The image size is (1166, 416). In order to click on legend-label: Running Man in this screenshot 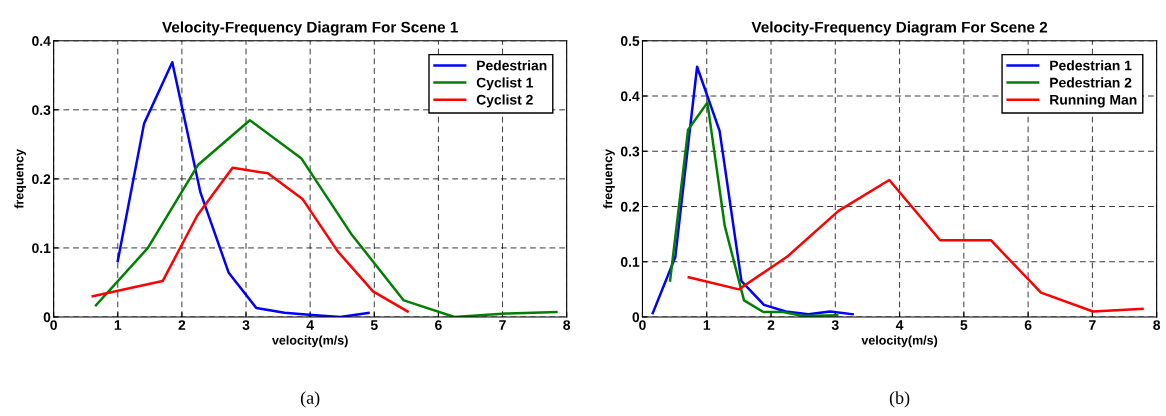, I will do `click(1093, 101)`.